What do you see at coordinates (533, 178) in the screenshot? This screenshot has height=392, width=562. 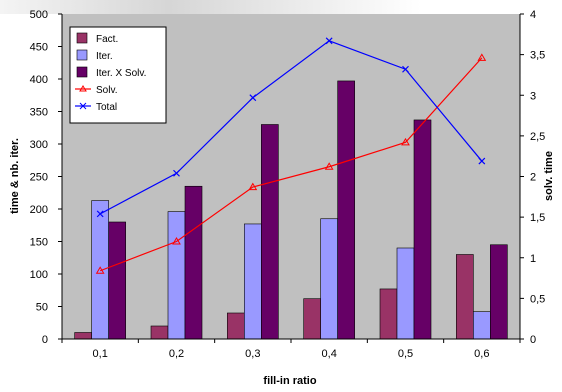 I see `right-tick-label: 2` at bounding box center [533, 178].